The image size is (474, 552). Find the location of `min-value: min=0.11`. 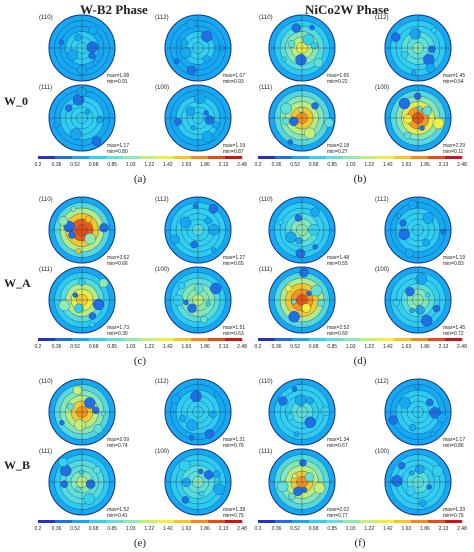

min-value: min=0.11 is located at coordinates (453, 152).